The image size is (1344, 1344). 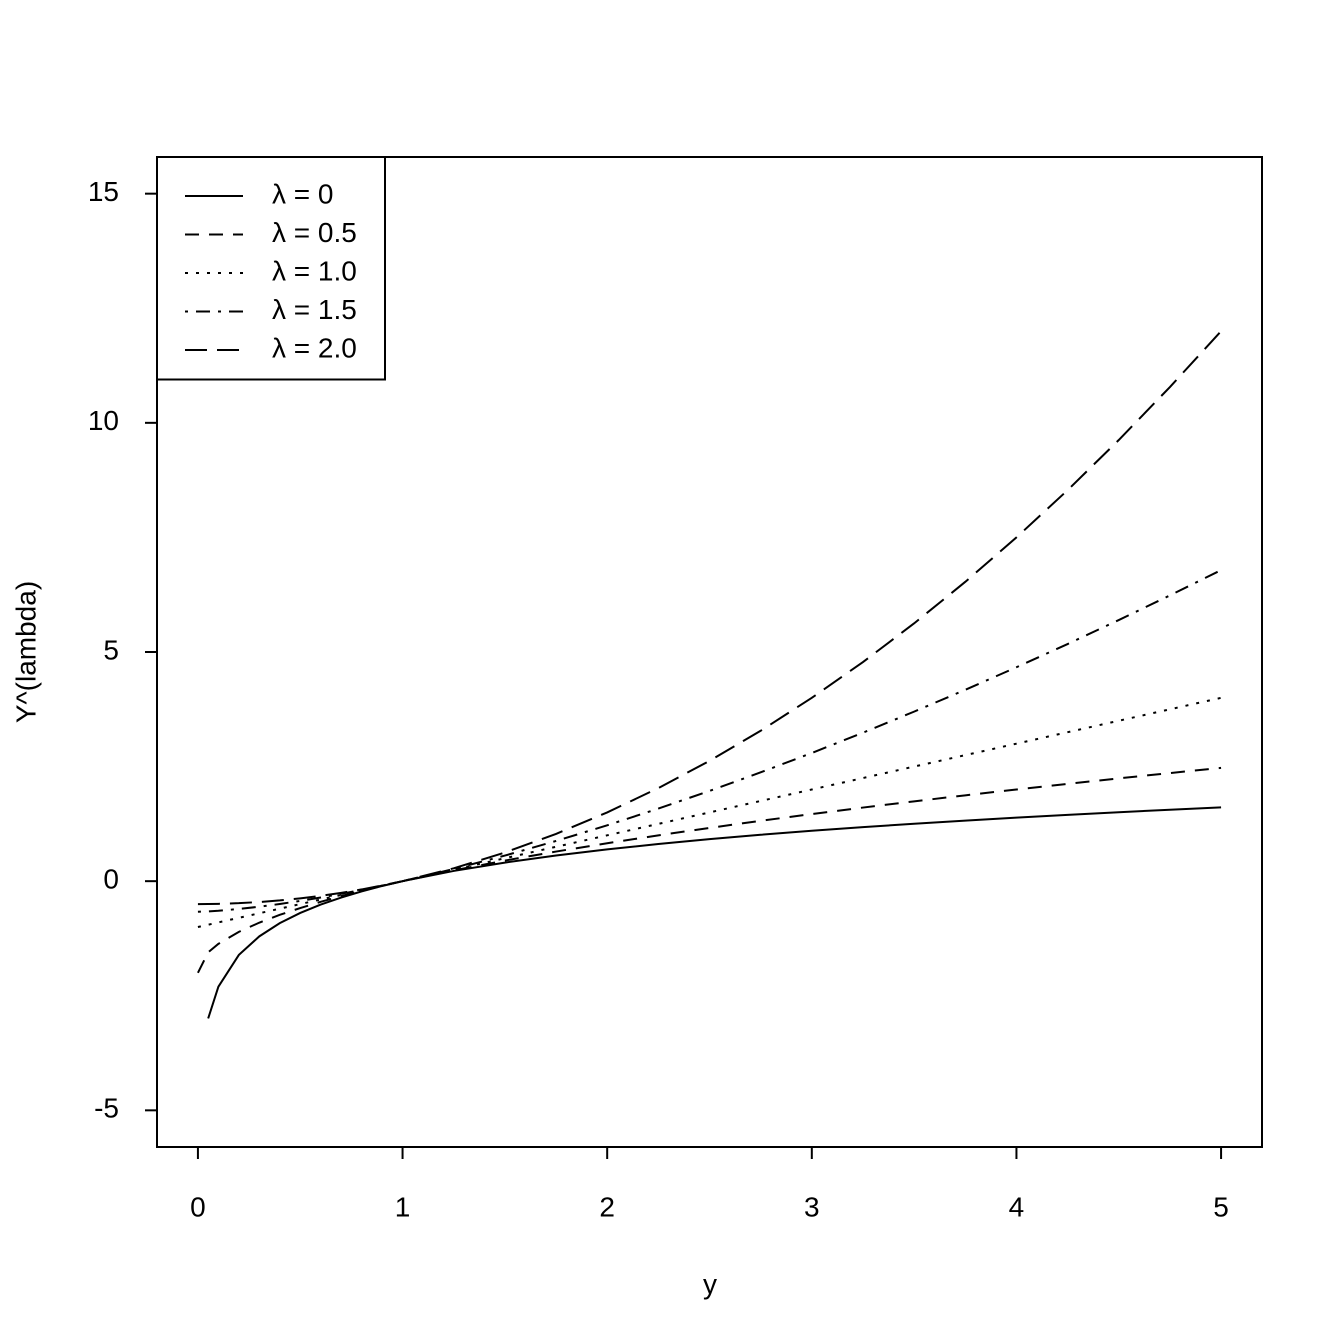 I want to click on legend-label: λ = 2.0, so click(x=314, y=347).